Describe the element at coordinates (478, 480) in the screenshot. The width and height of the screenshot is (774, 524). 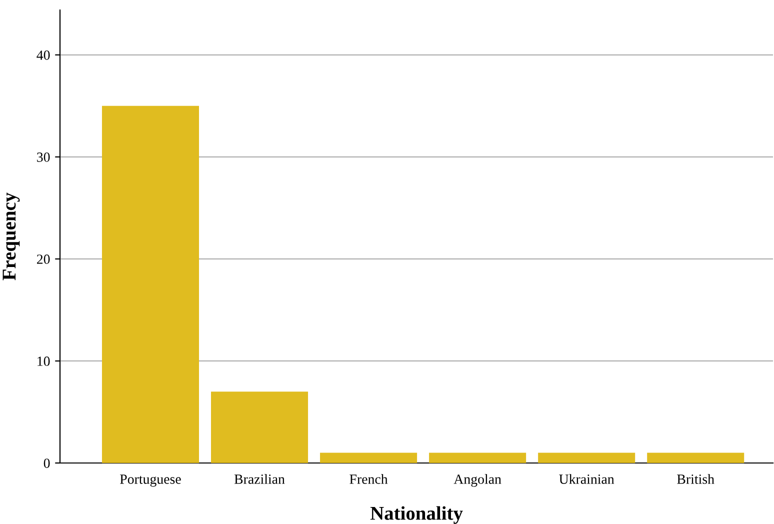
I see `x-tick-label: Angolan` at that location.